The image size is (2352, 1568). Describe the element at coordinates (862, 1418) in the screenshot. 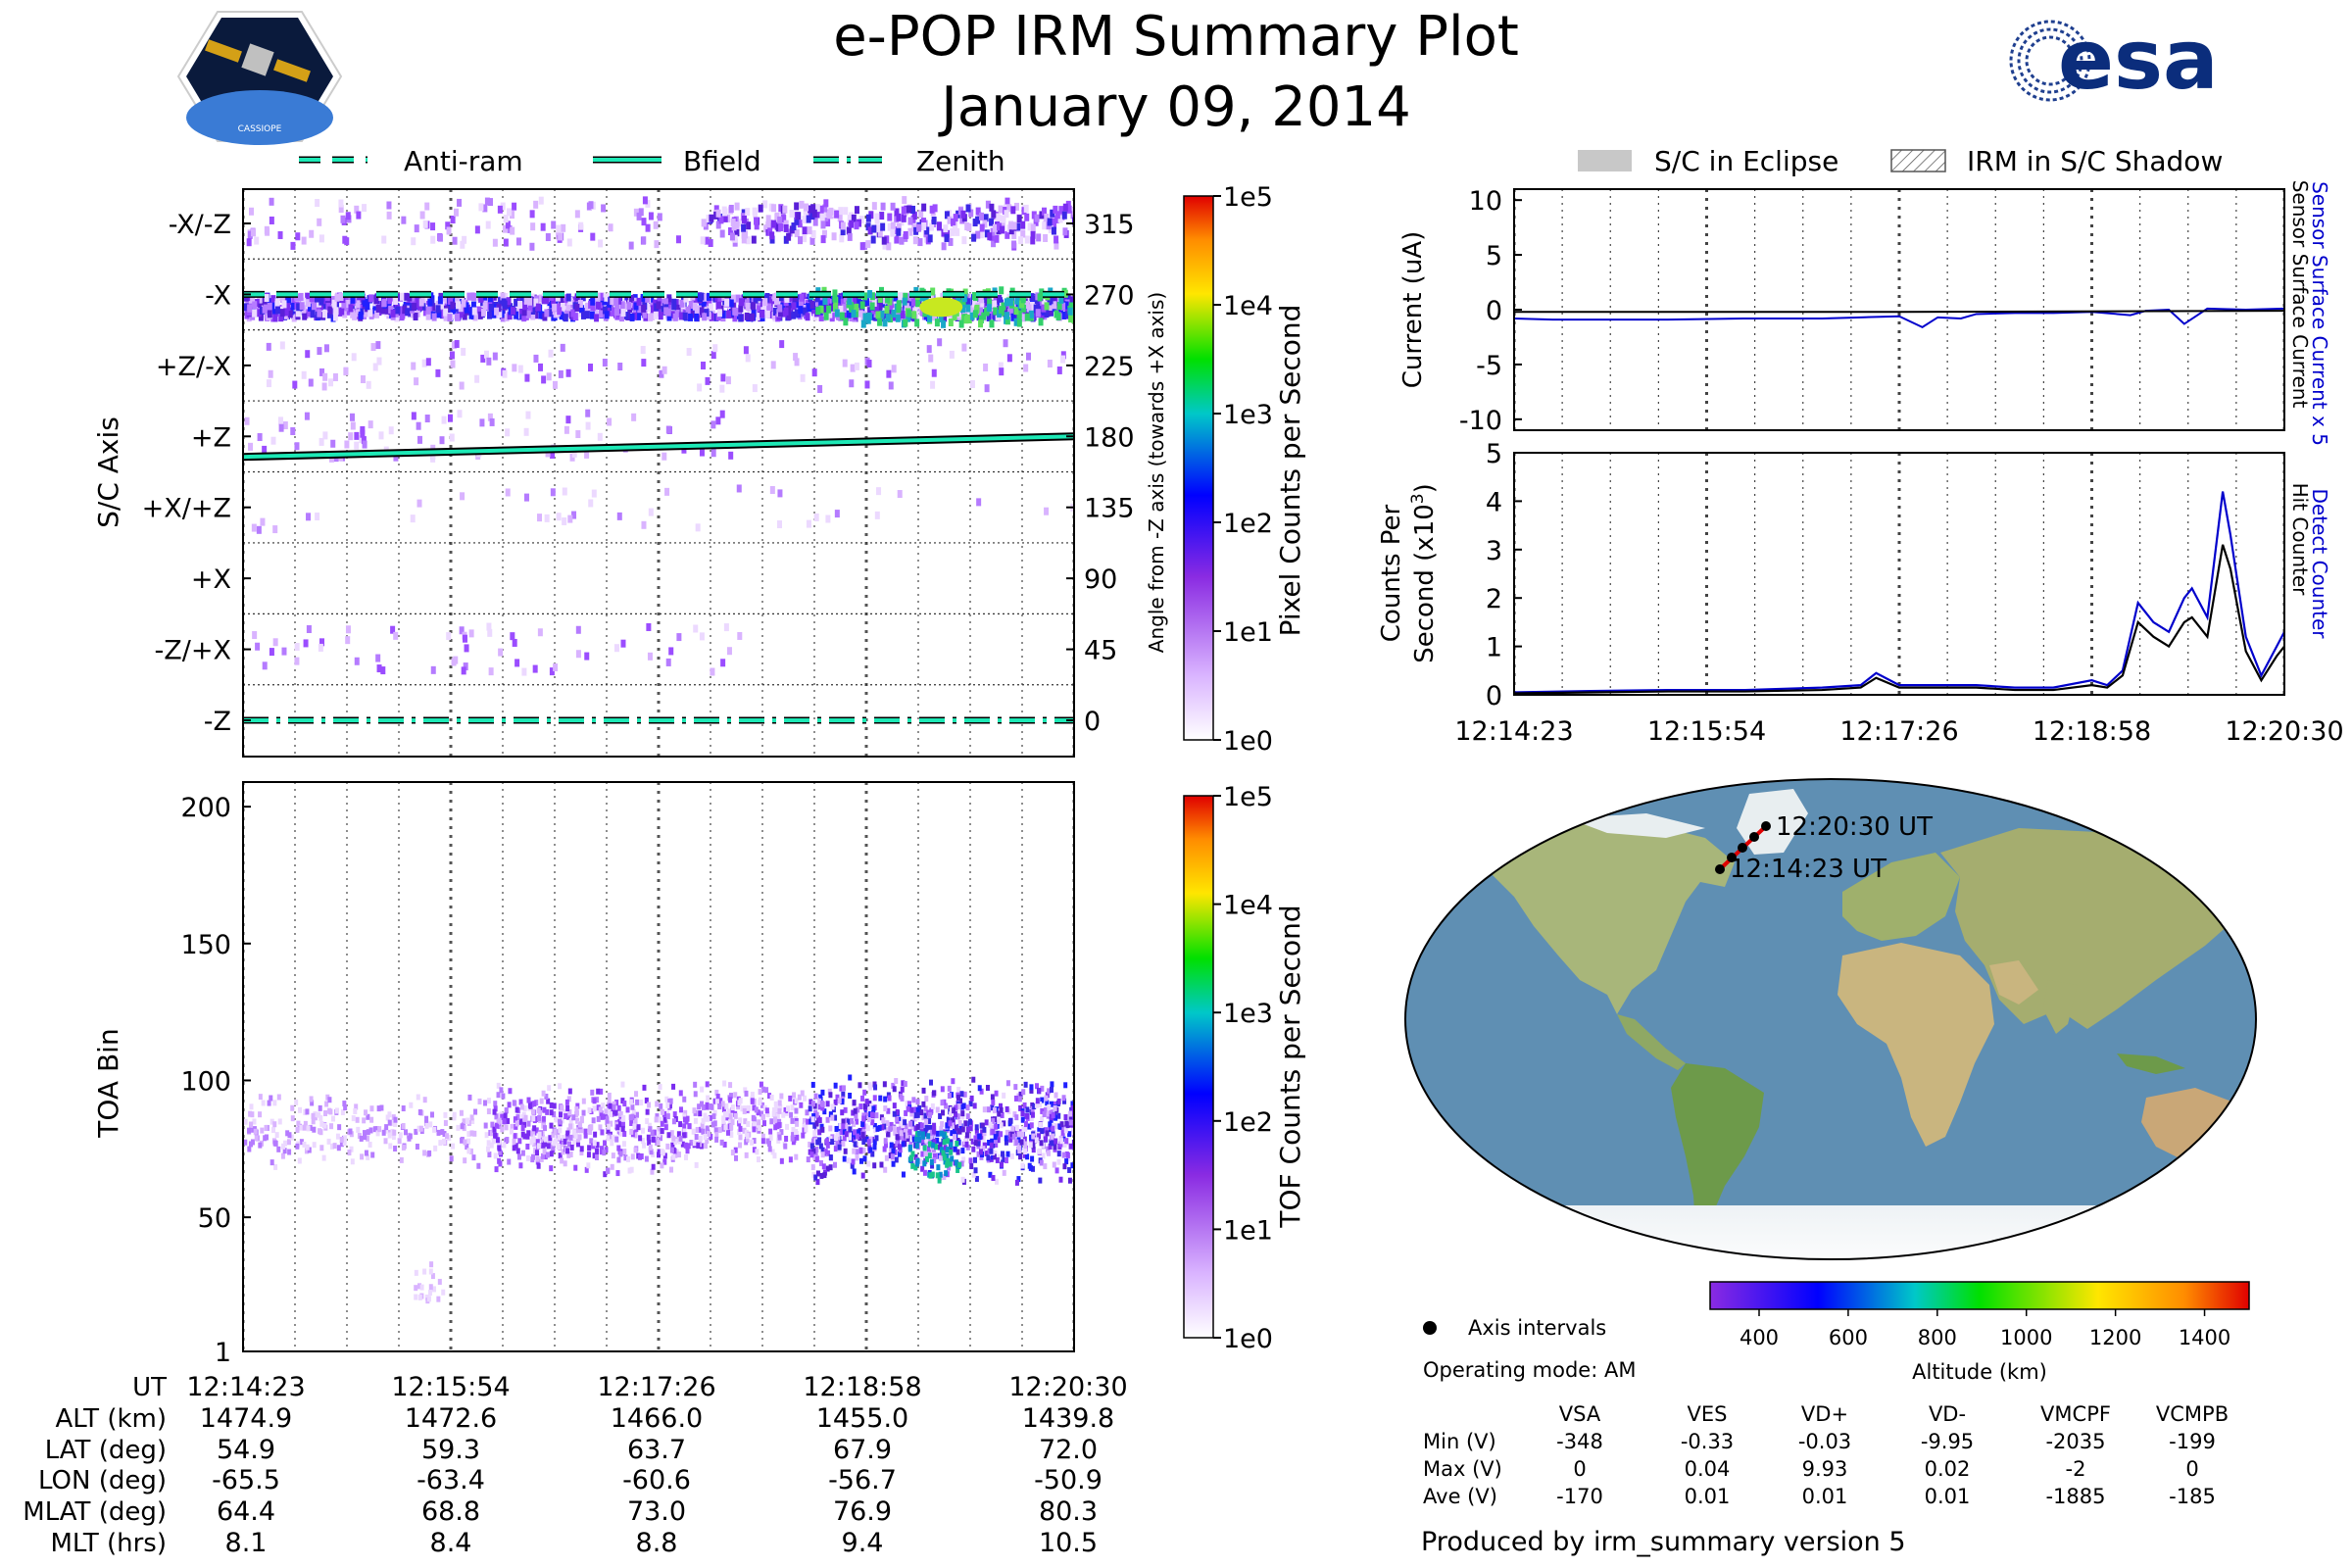

I see `ephemeris-cell: 1455.0` at that location.